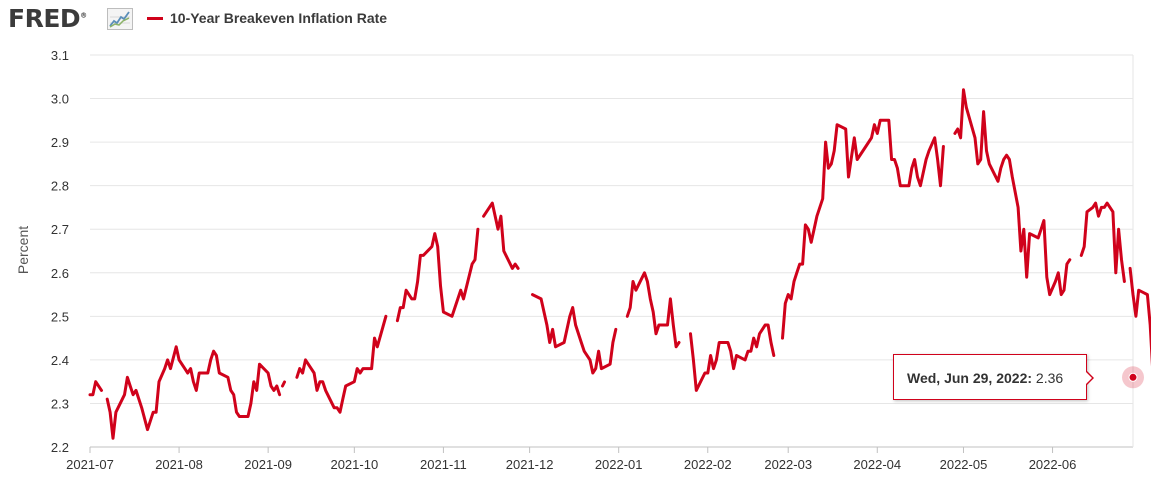 This screenshot has height=485, width=1151. What do you see at coordinates (1089, 378) in the screenshot?
I see `tooltip-arrow-inner` at bounding box center [1089, 378].